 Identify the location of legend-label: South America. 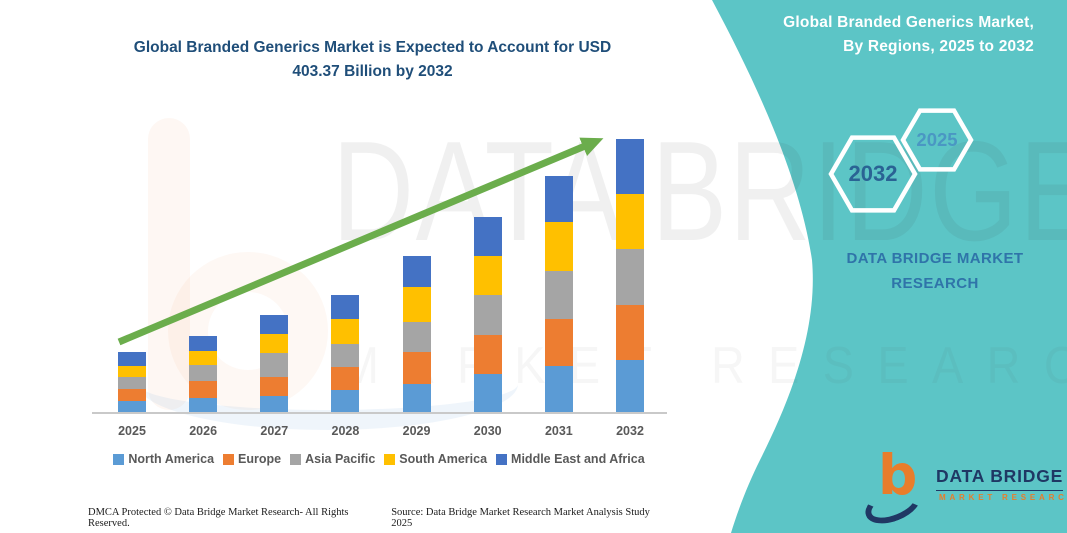
(443, 459).